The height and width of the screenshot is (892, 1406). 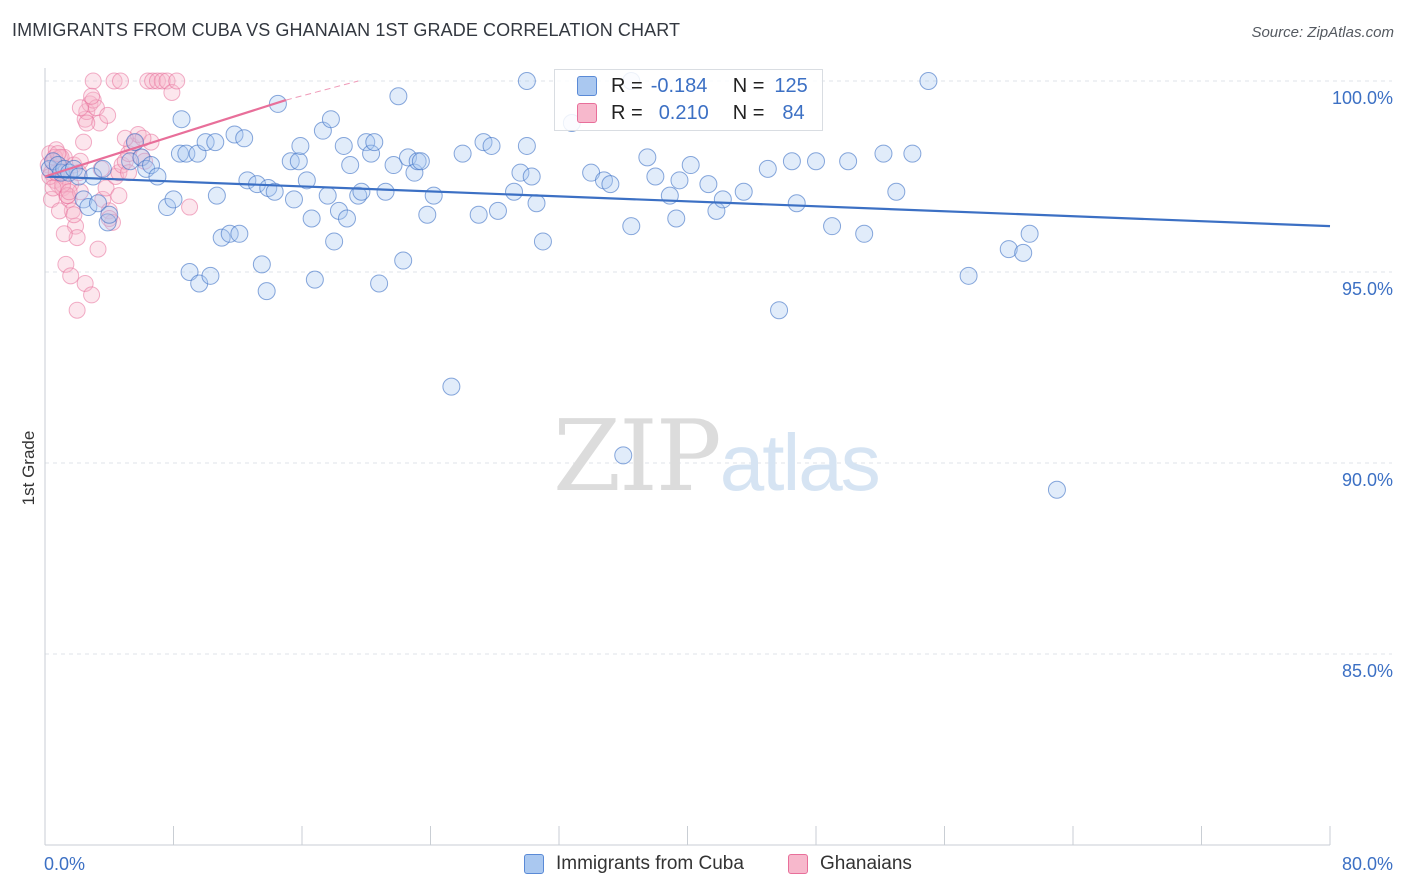 What do you see at coordinates (850, 864) in the screenshot?
I see `bottom-legend-ghanaians: Ghanaians` at bounding box center [850, 864].